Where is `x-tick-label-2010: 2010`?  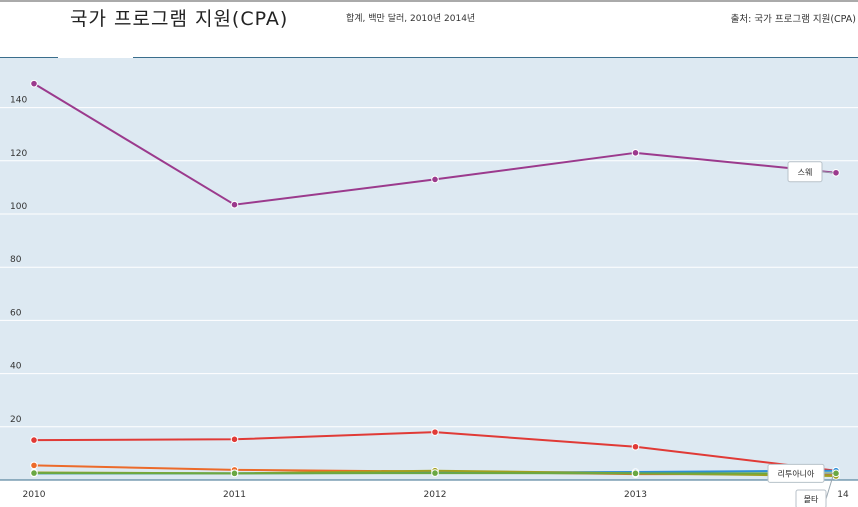
x-tick-label-2010: 2010 is located at coordinates (34, 495).